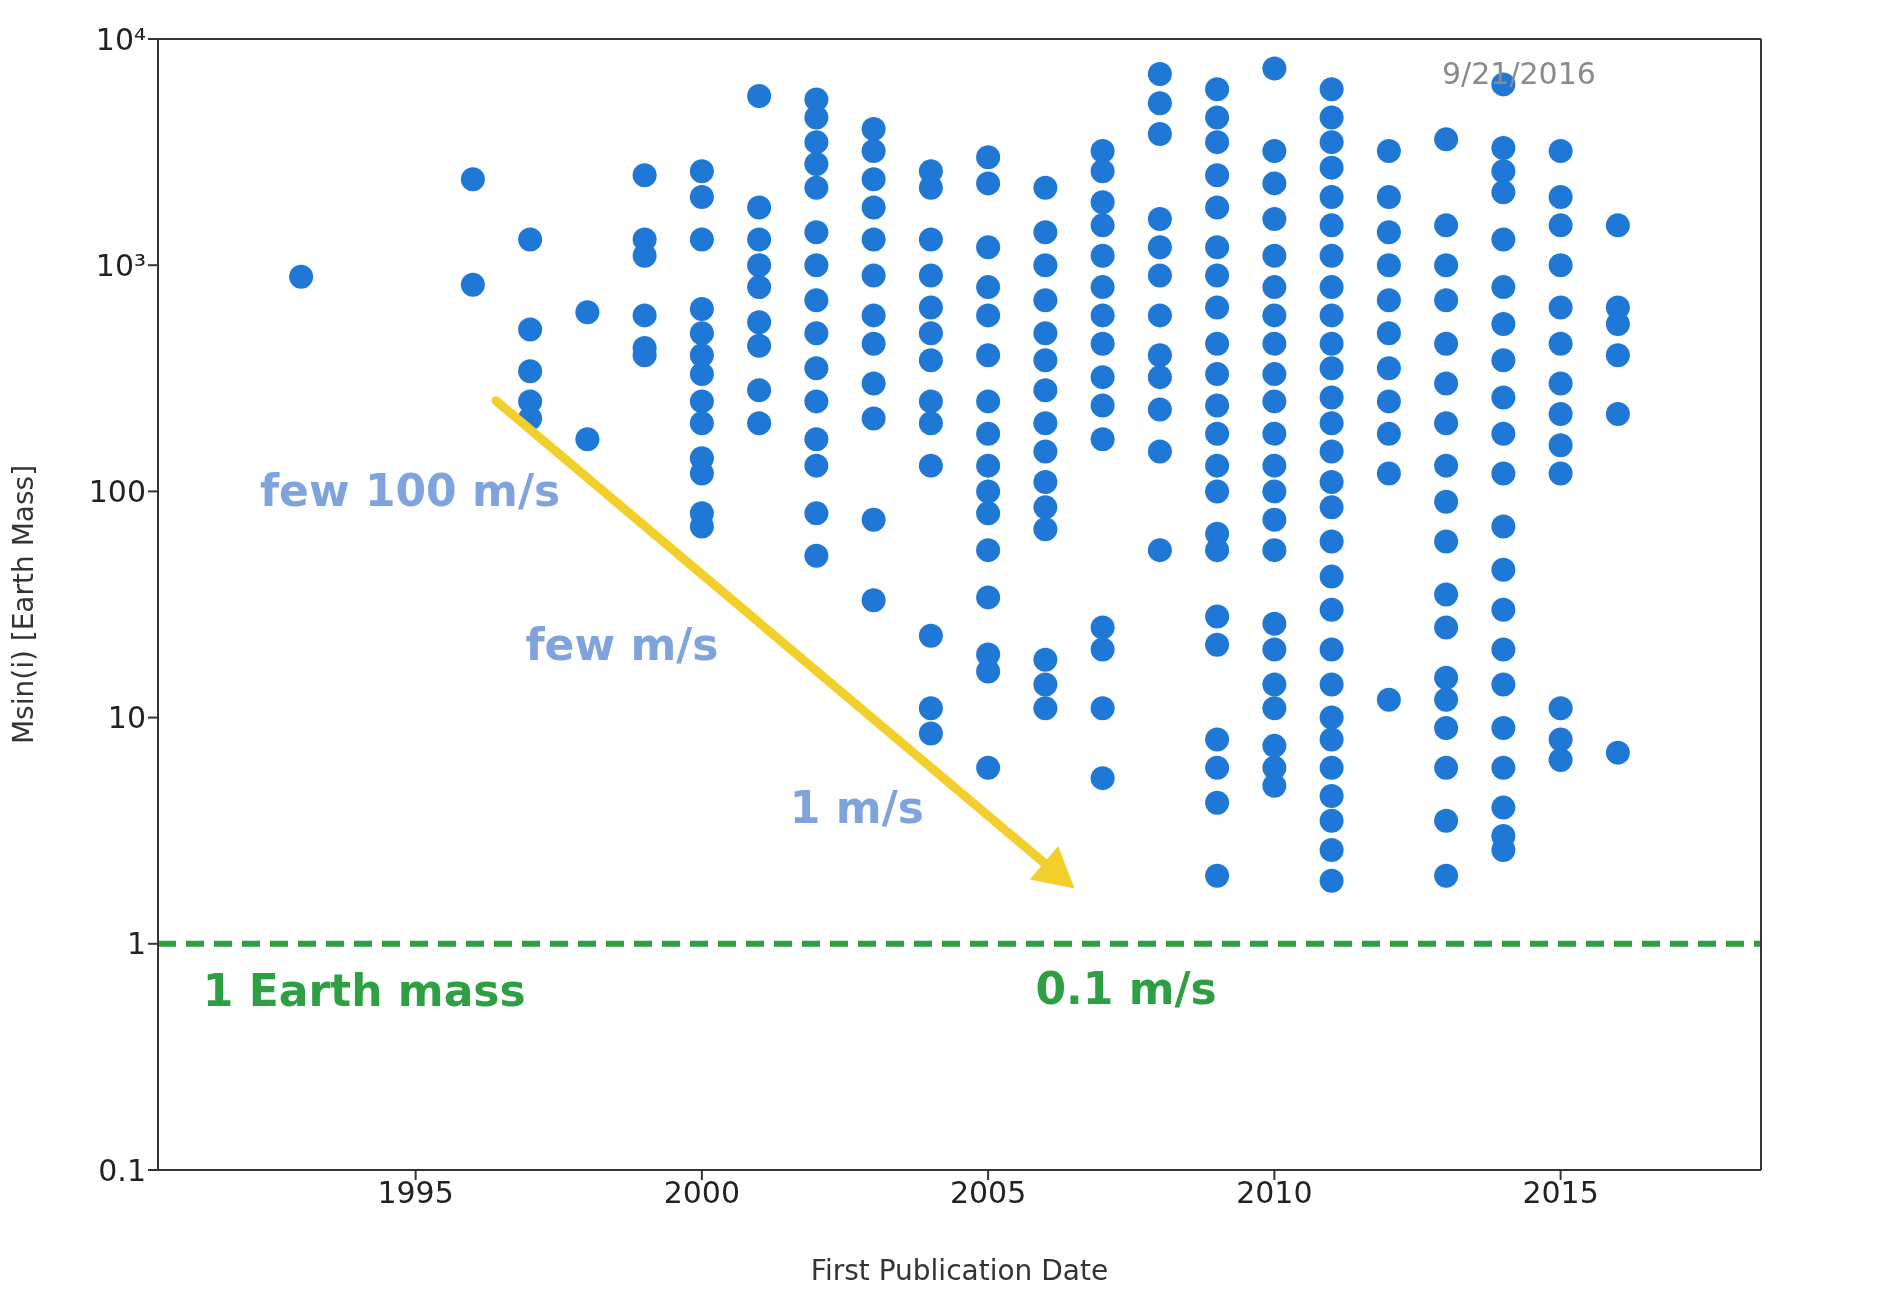 Image resolution: width=1890 pixels, height=1308 pixels. I want to click on x-tick-label: 2010, so click(1274, 1193).